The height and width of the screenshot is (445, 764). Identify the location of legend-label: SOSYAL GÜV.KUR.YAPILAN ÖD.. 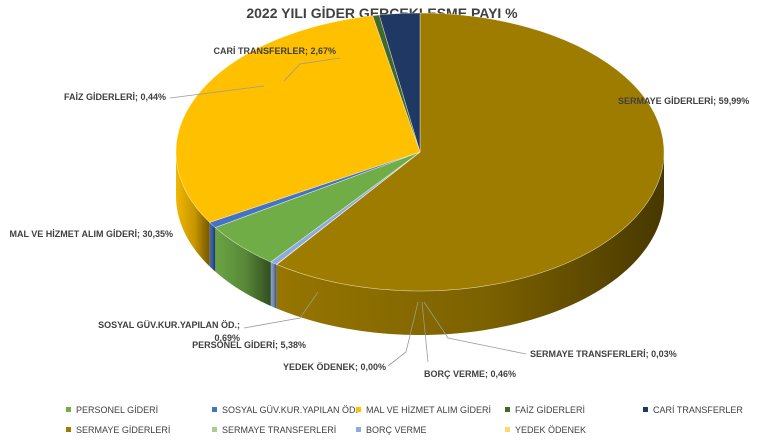
(290, 410).